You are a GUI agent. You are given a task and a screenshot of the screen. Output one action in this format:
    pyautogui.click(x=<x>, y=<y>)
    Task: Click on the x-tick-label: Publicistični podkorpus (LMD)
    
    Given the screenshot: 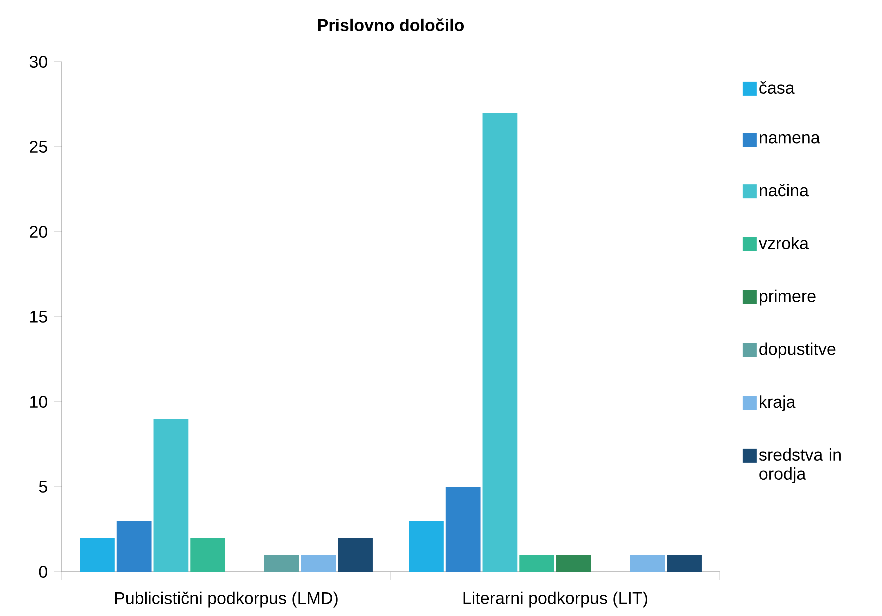 What is the action you would take?
    pyautogui.click(x=226, y=600)
    